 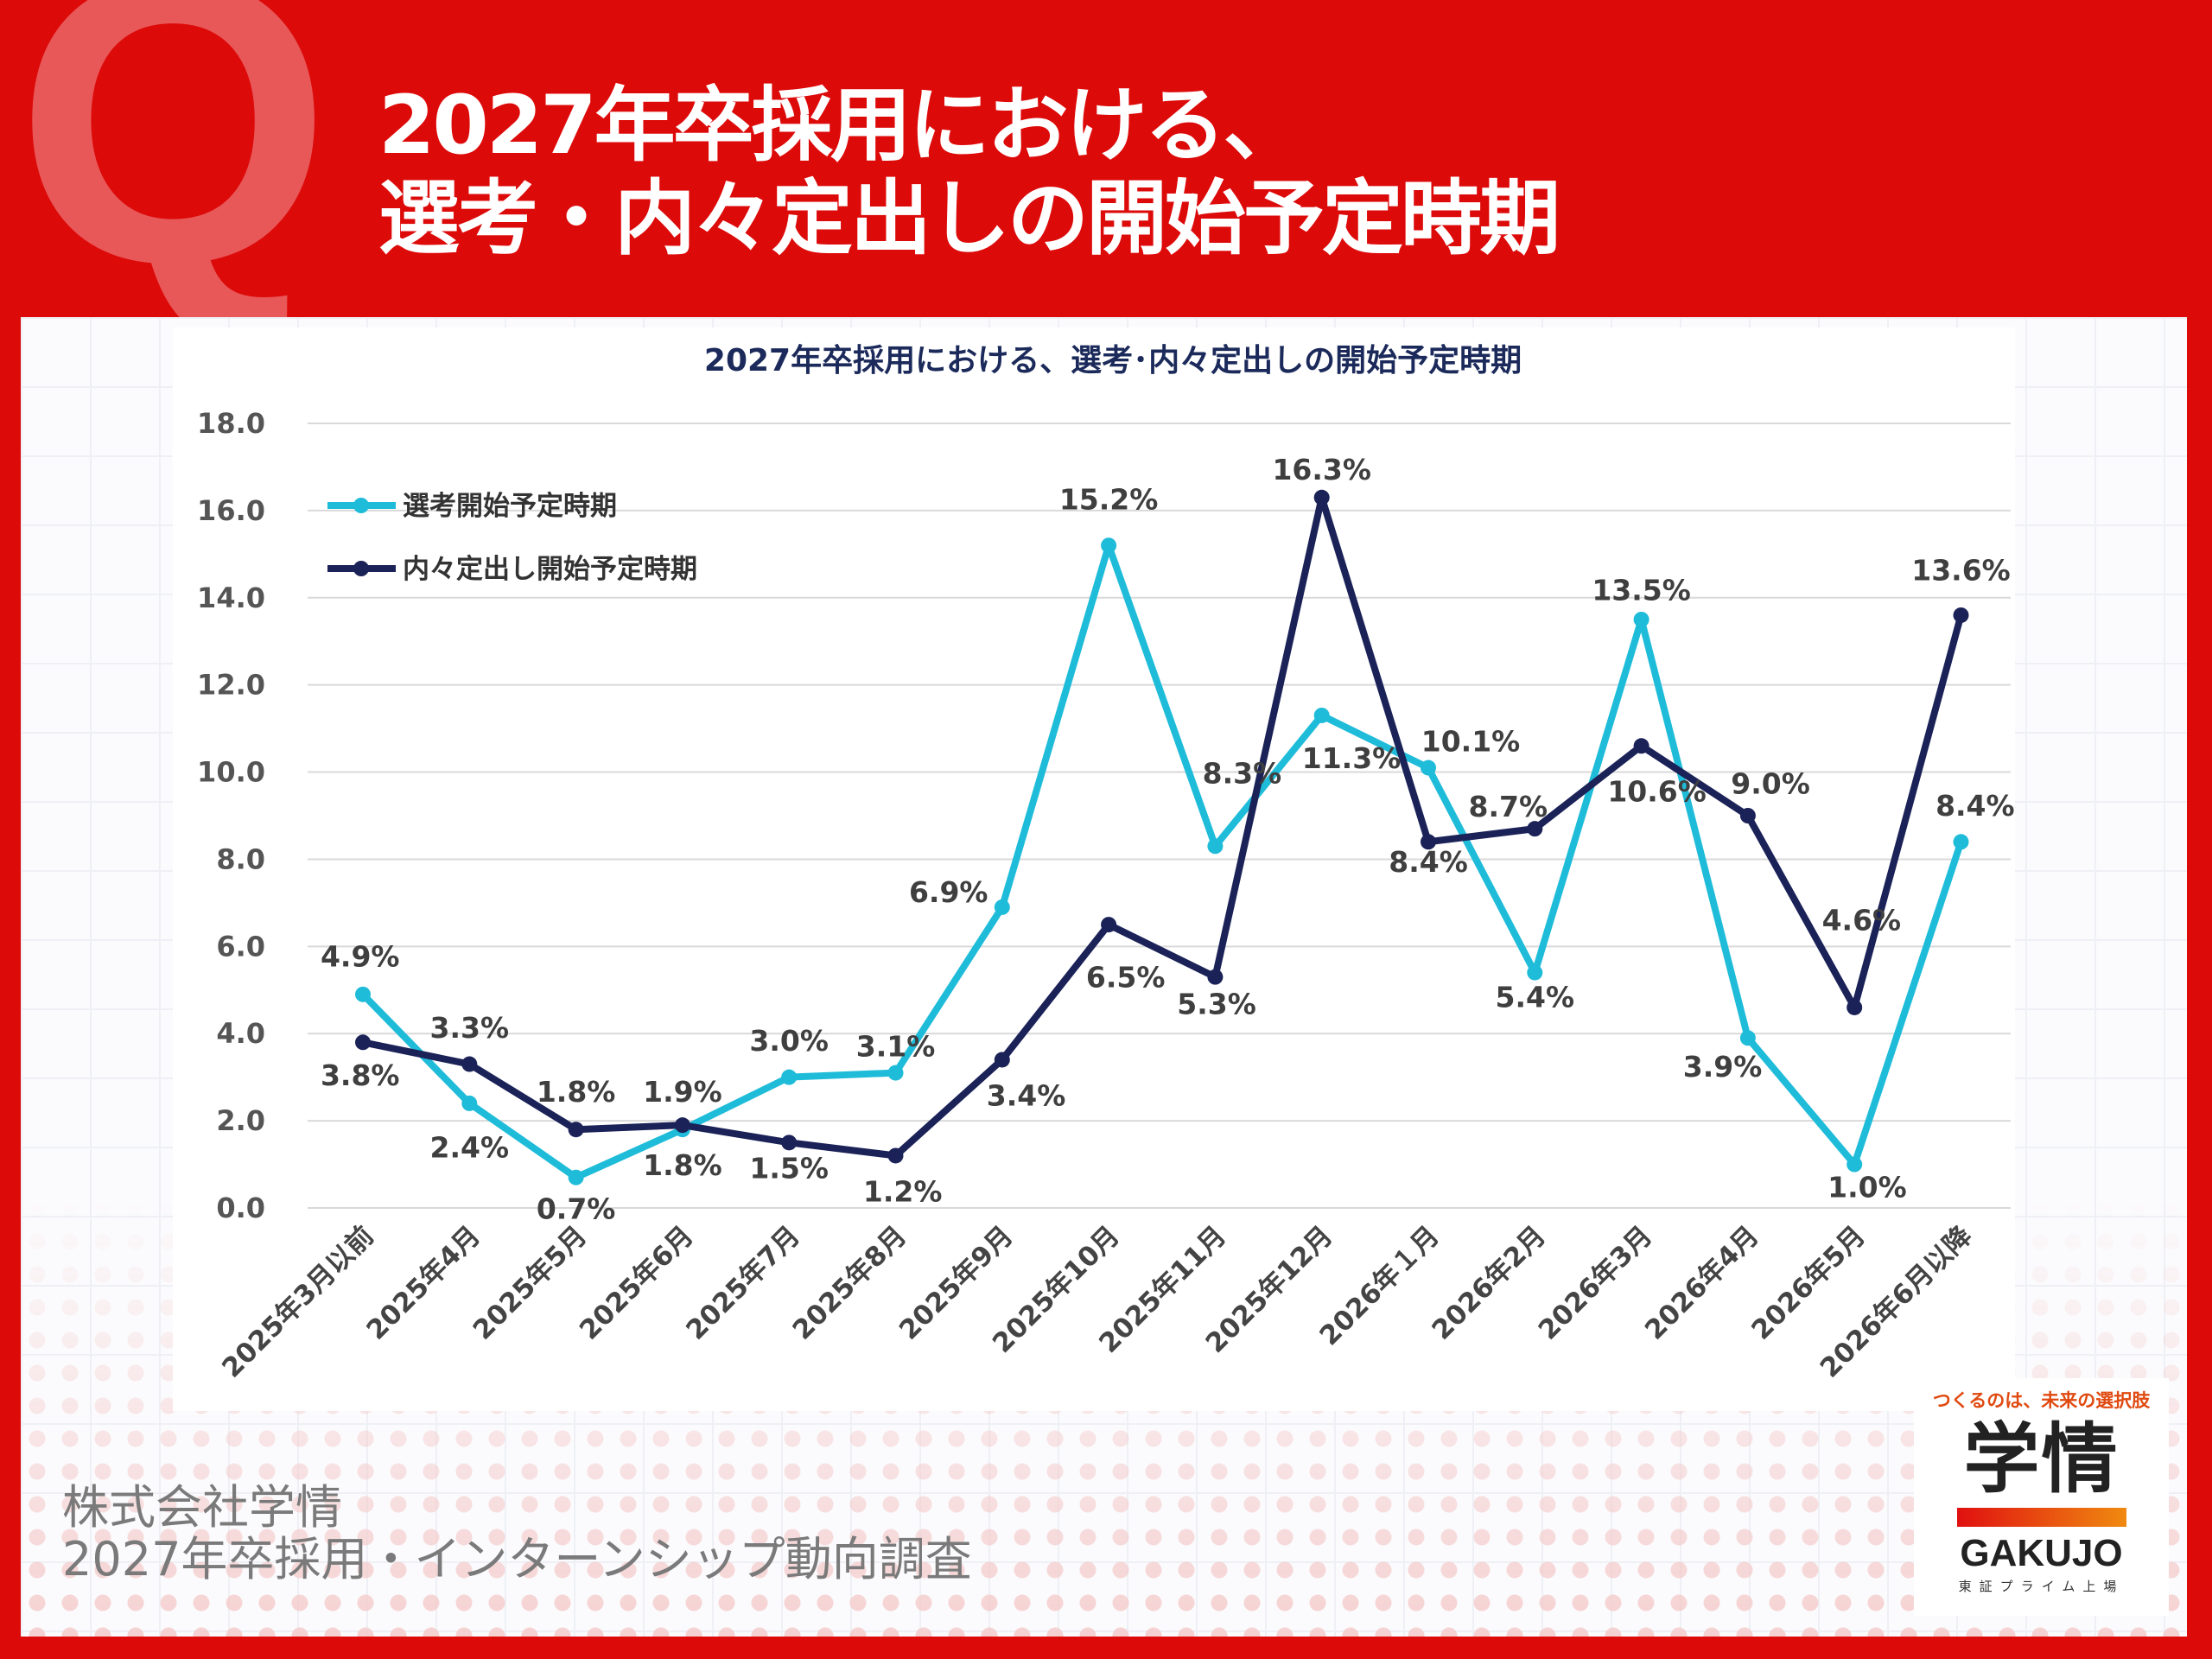 What do you see at coordinates (2041, 1517) in the screenshot?
I see `logo-bar` at bounding box center [2041, 1517].